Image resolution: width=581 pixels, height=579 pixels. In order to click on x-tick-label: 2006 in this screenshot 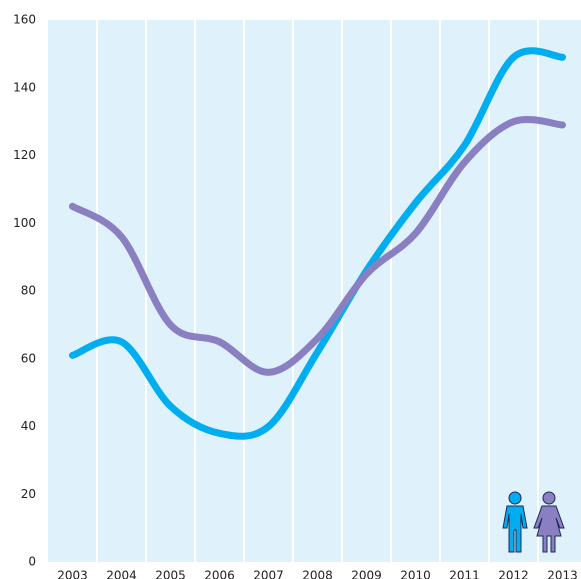, I will do `click(219, 574)`.